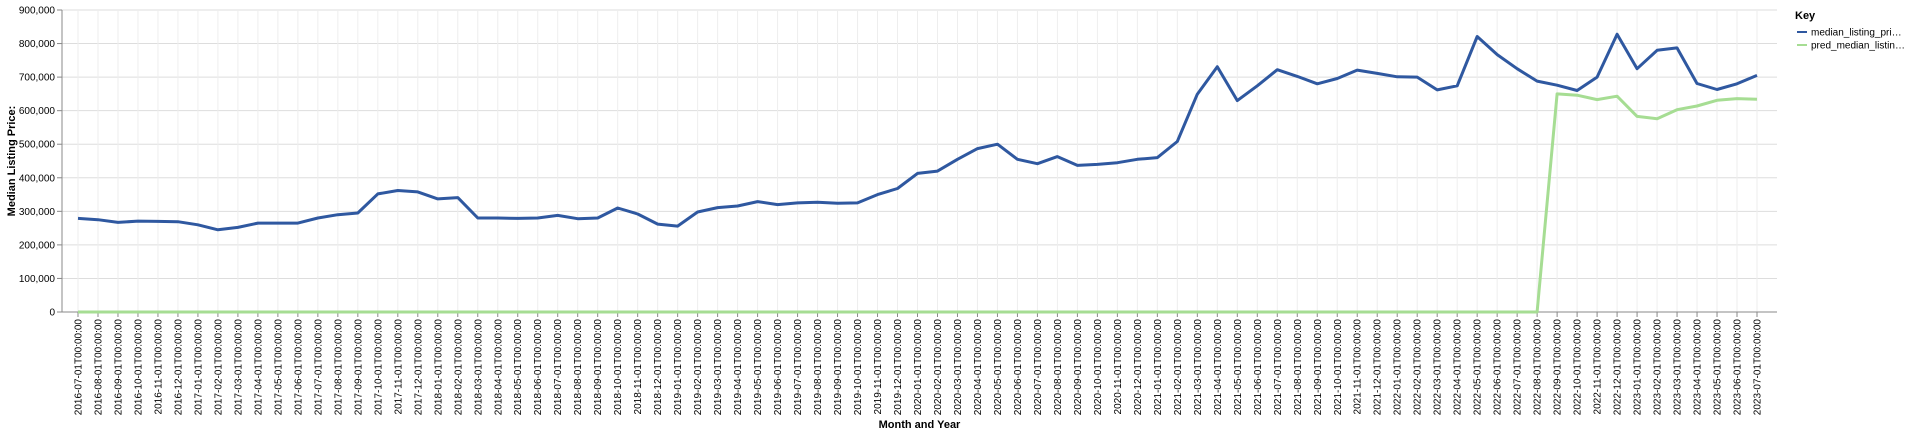 This screenshot has width=1920, height=434. Describe the element at coordinates (1218, 367) in the screenshot. I see `x-tick-label: 2021-04-01T00:00:00` at that location.